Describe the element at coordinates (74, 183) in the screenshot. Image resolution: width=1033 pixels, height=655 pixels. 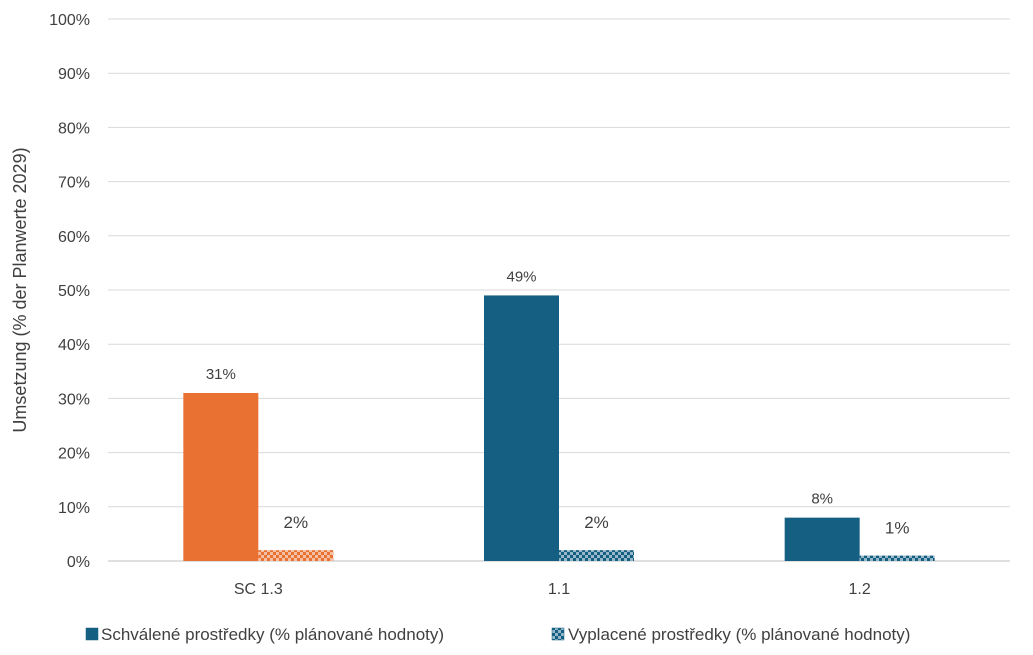
I see `y-tick-label: 70%` at that location.